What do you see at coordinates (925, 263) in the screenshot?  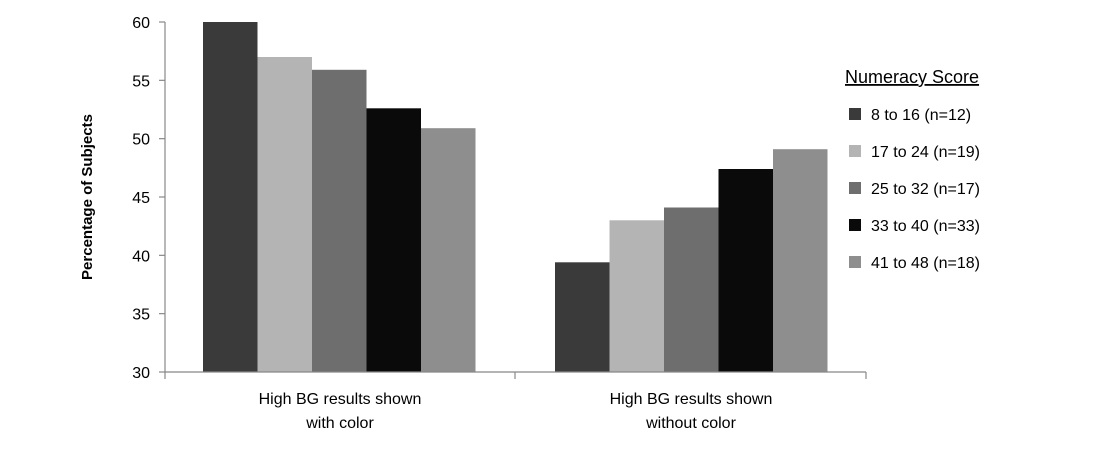 I see `legend-label: 41 to 48 (n=18)` at bounding box center [925, 263].